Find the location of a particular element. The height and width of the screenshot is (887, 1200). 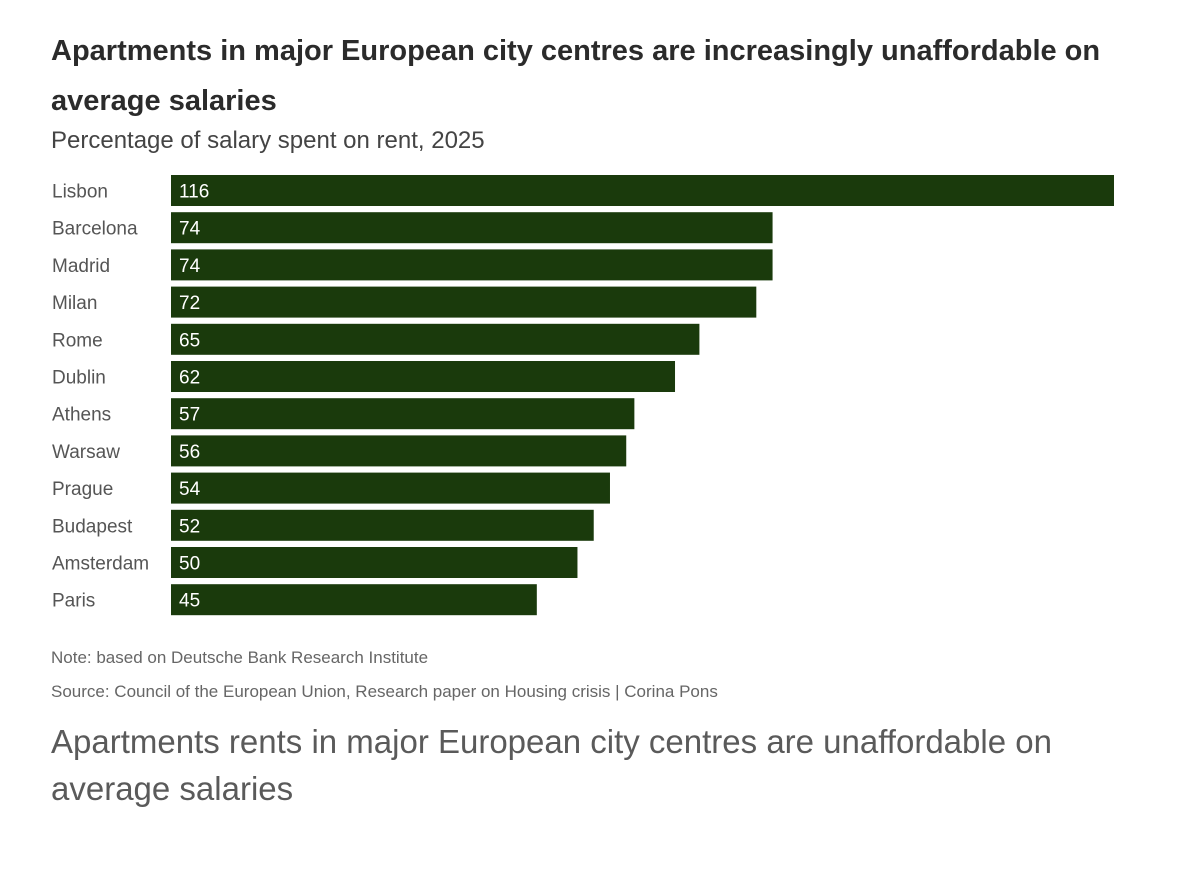

bar-rome is located at coordinates (435, 339).